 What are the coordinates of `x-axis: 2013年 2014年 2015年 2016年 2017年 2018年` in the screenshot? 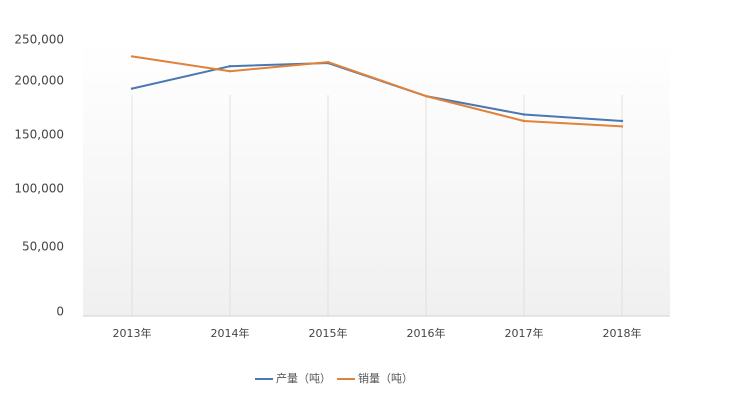 It's located at (377, 333).